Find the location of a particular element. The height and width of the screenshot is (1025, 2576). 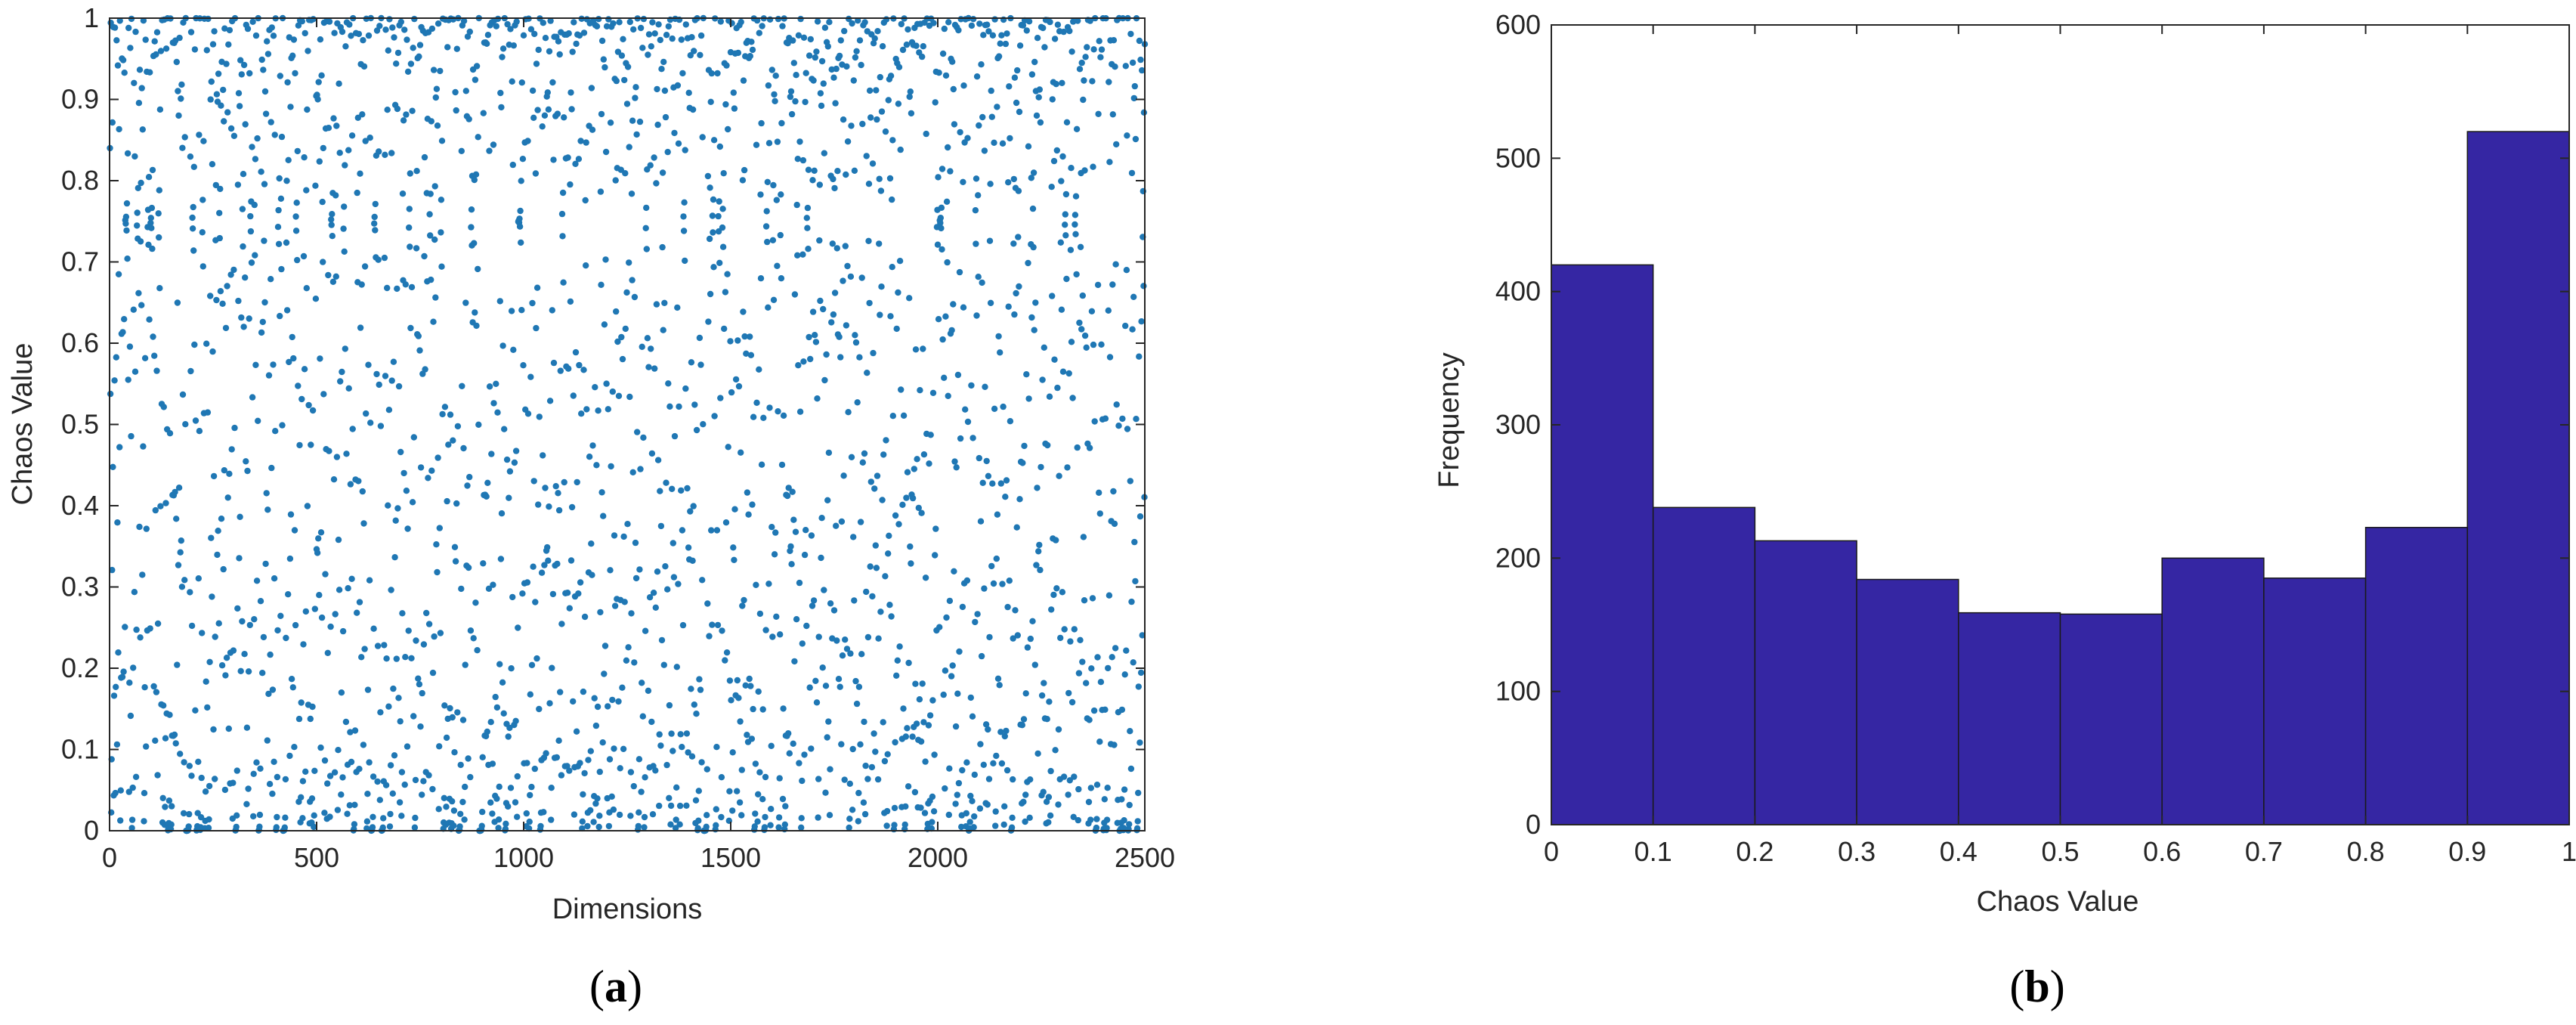

scatter-y-tick-label: 0.7 is located at coordinates (80, 261).